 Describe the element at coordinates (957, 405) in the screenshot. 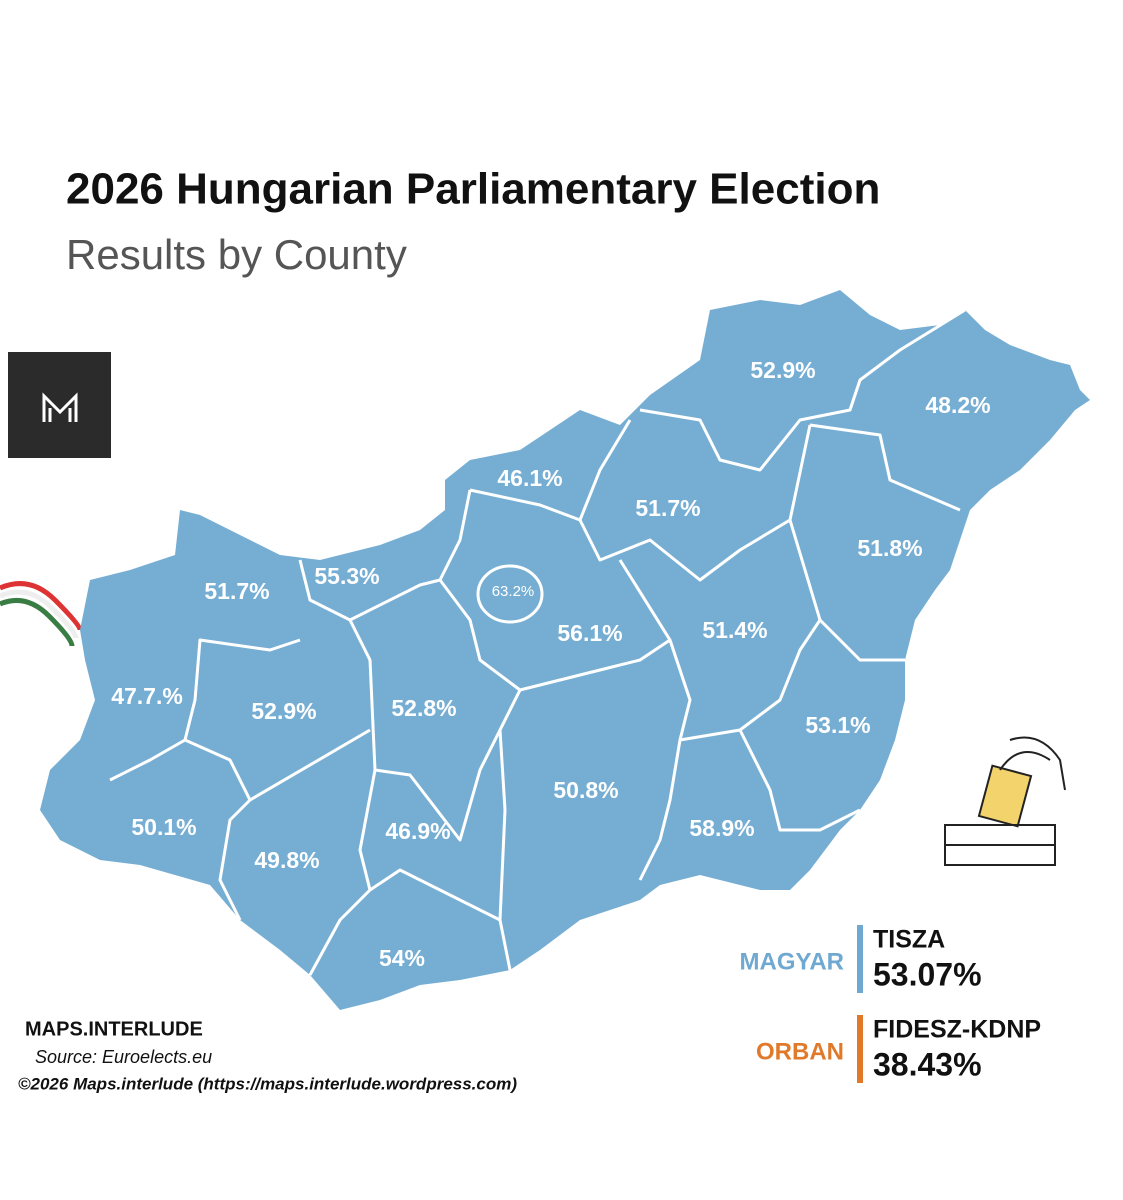

I see `county-label: 48.2%` at that location.